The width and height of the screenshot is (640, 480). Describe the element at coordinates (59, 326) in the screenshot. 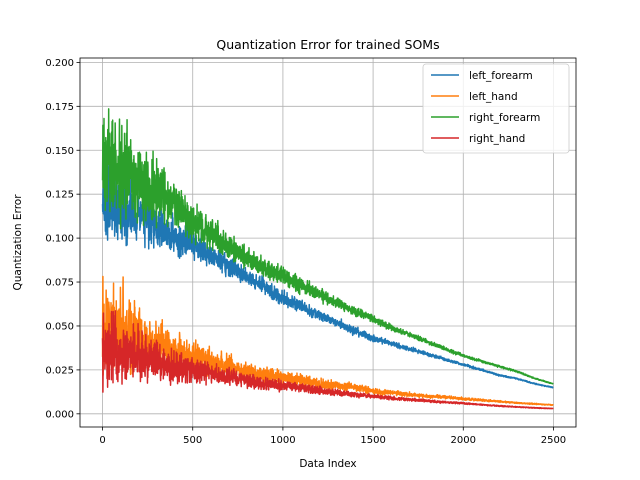

I see `y-tick-label: 0.050` at that location.